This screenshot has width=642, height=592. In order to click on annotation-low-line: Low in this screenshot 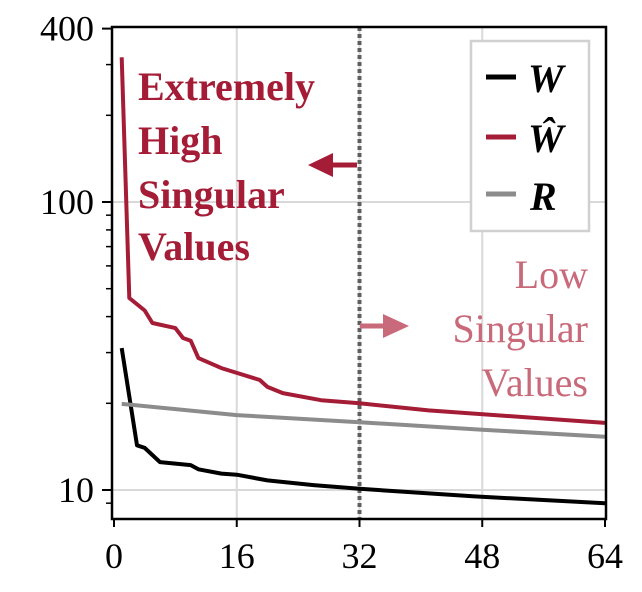, I will do `click(551, 274)`.